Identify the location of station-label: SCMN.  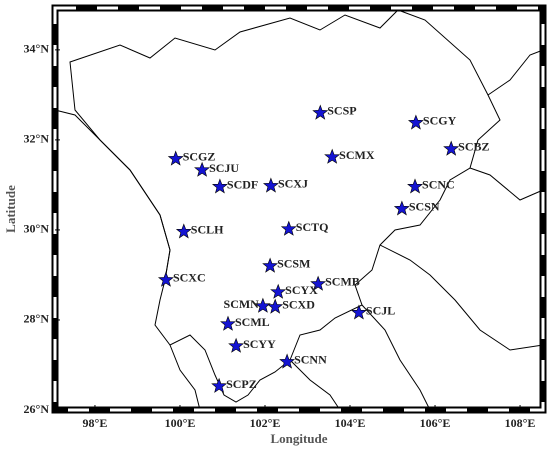
(242, 304).